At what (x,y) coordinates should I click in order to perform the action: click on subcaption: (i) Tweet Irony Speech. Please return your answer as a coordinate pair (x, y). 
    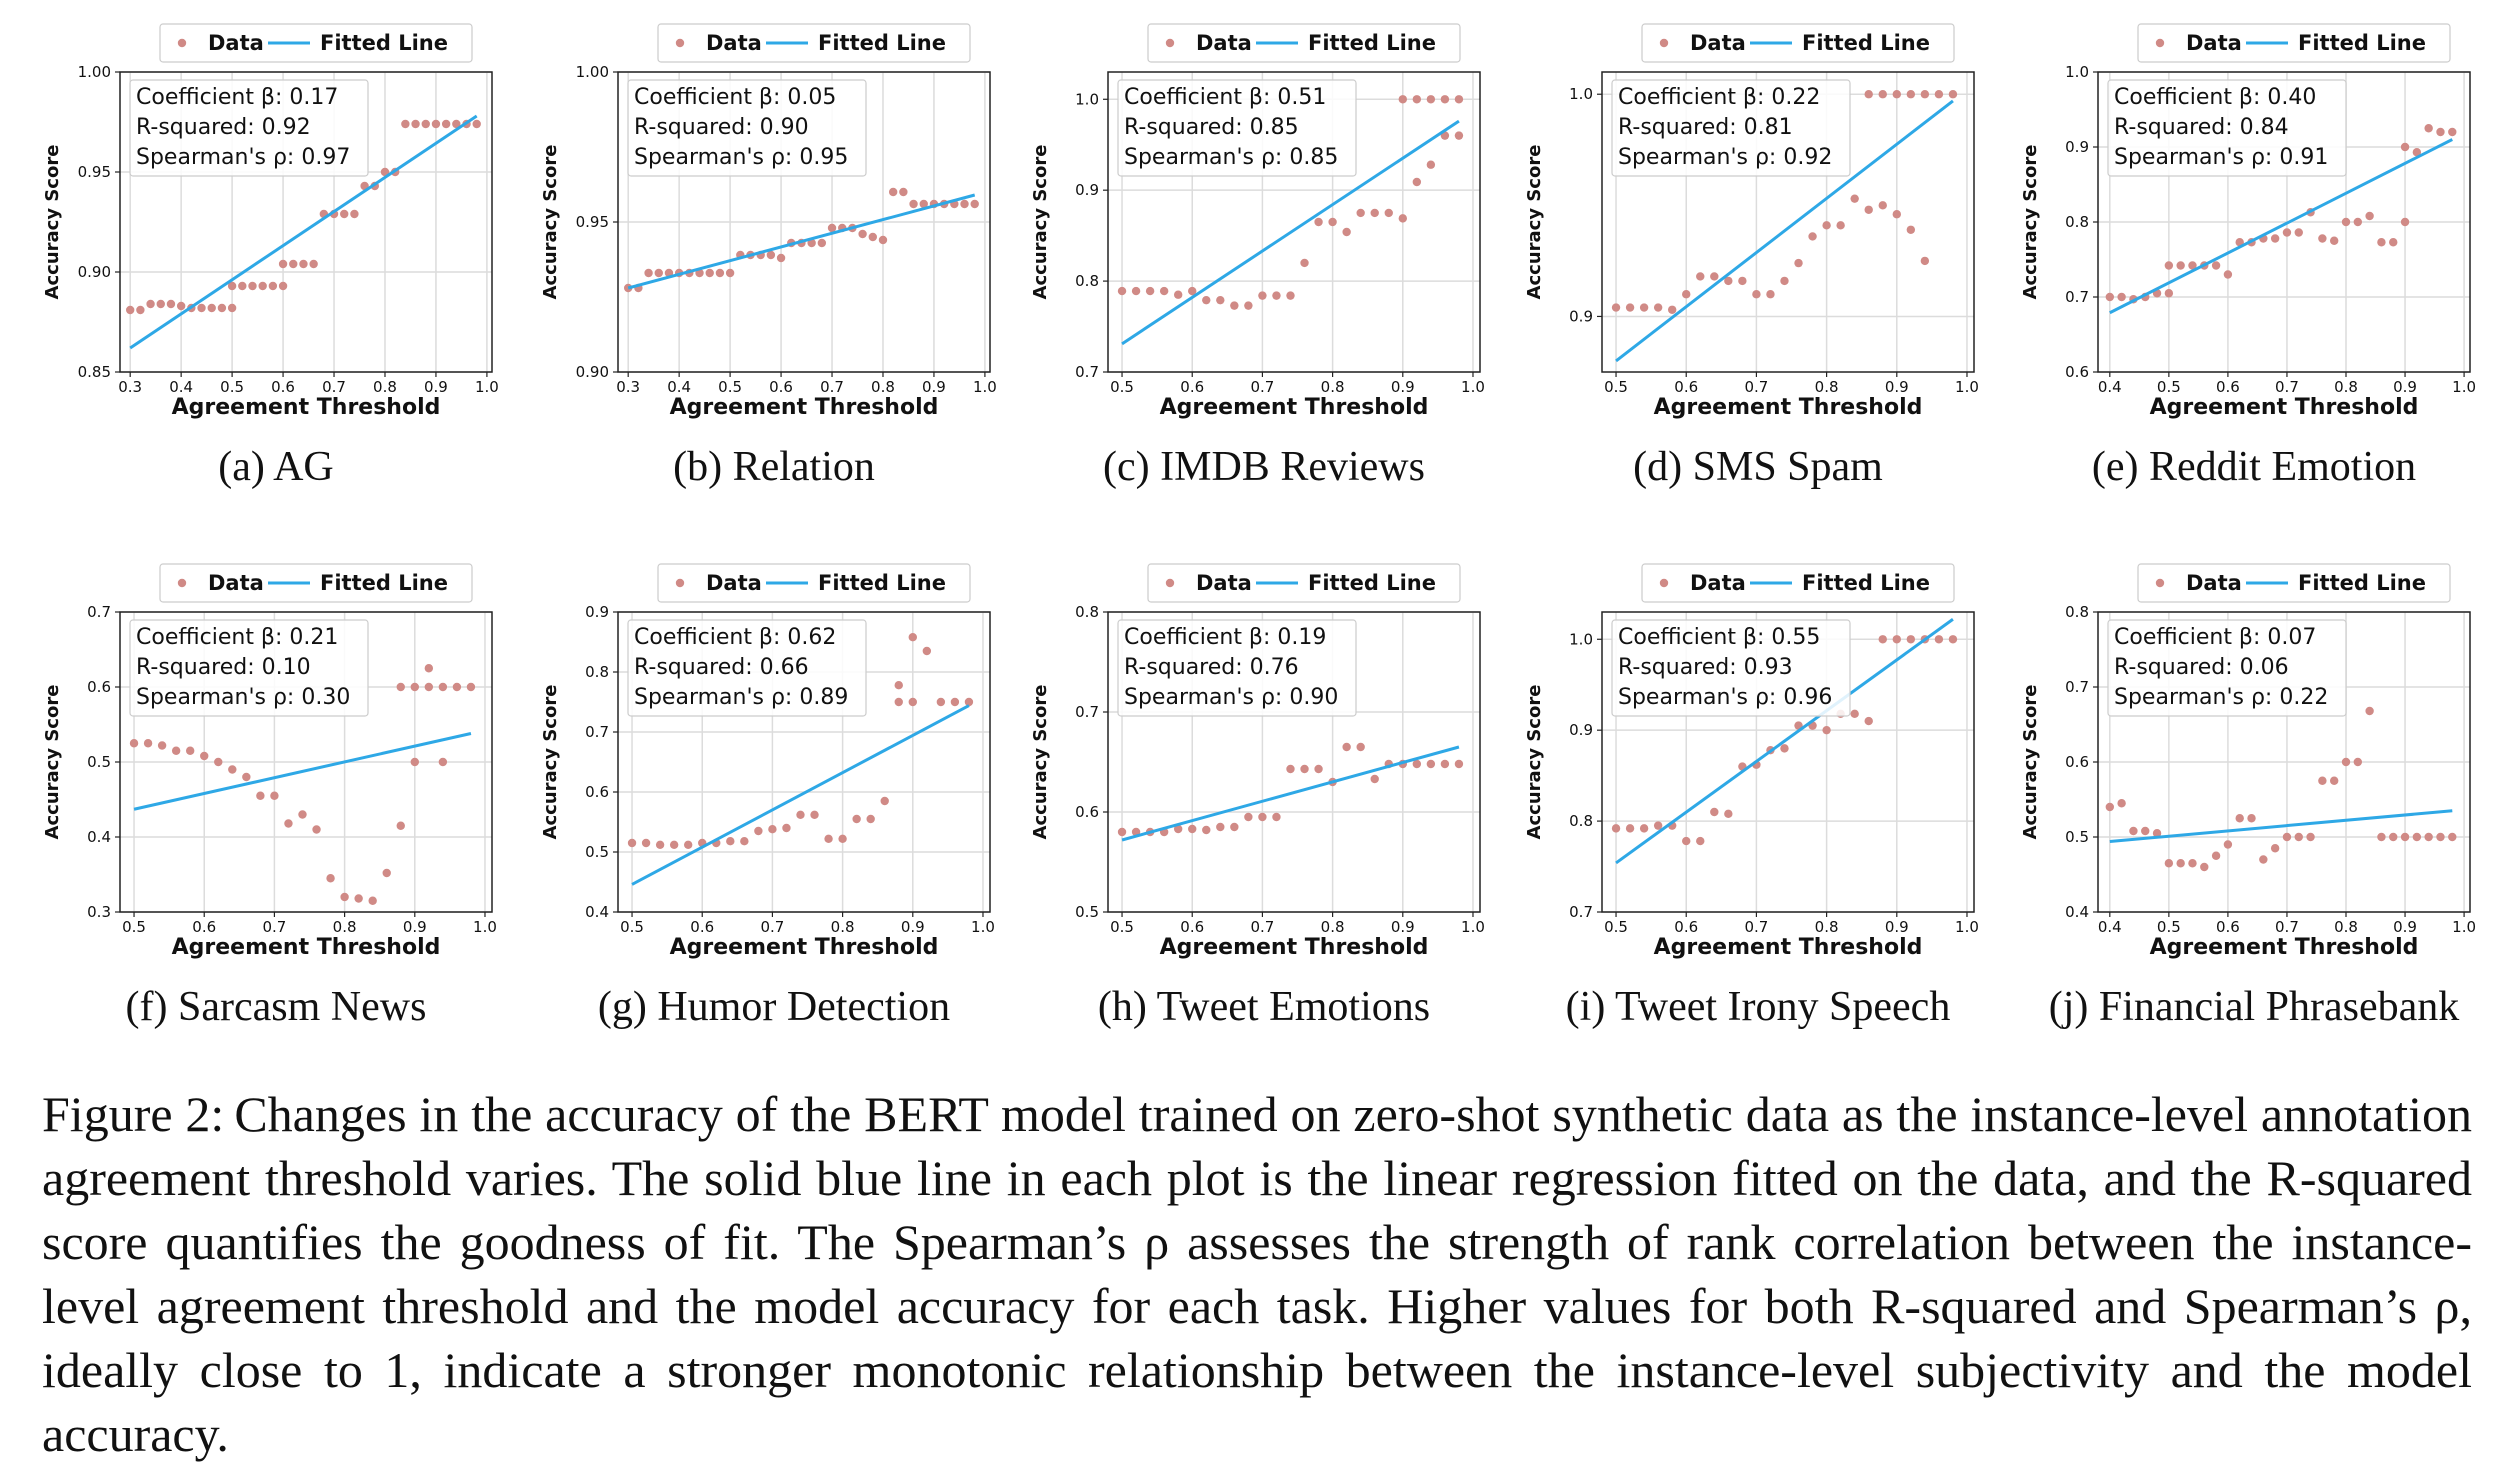
    Looking at the image, I should click on (1758, 1007).